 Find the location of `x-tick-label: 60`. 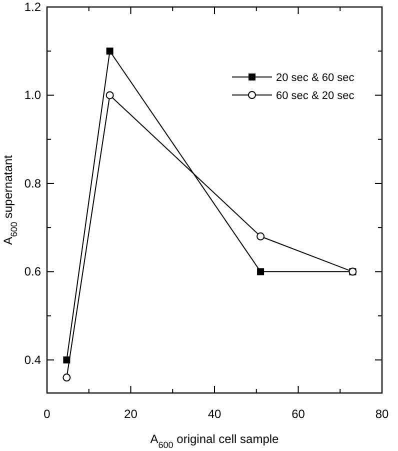

x-tick-label: 60 is located at coordinates (299, 414).